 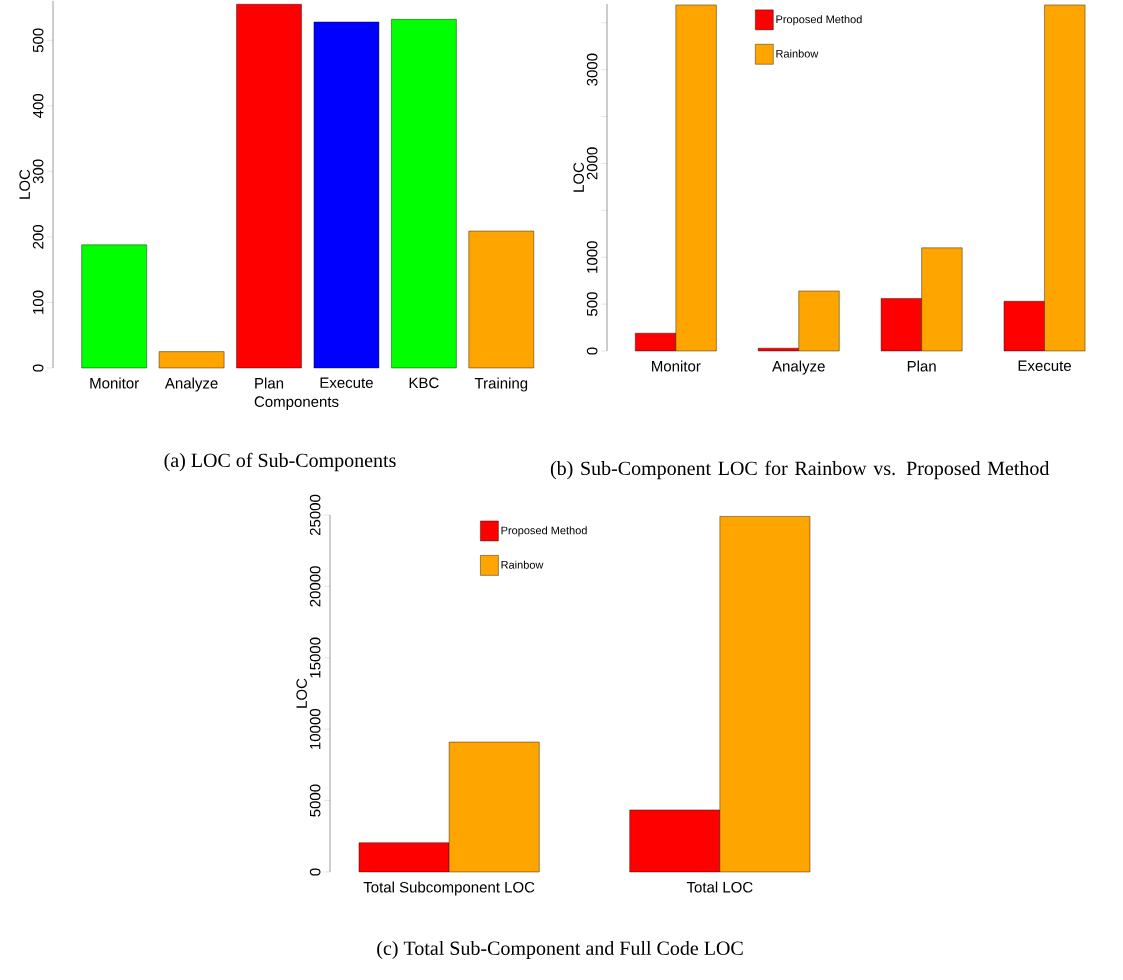 I want to click on x-axis-title: Components, so click(x=296, y=403).